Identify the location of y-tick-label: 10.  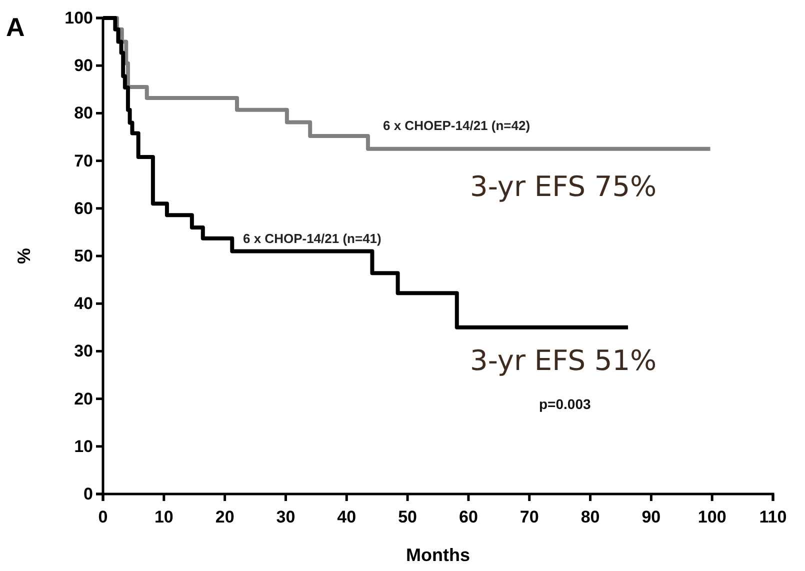
(83, 446).